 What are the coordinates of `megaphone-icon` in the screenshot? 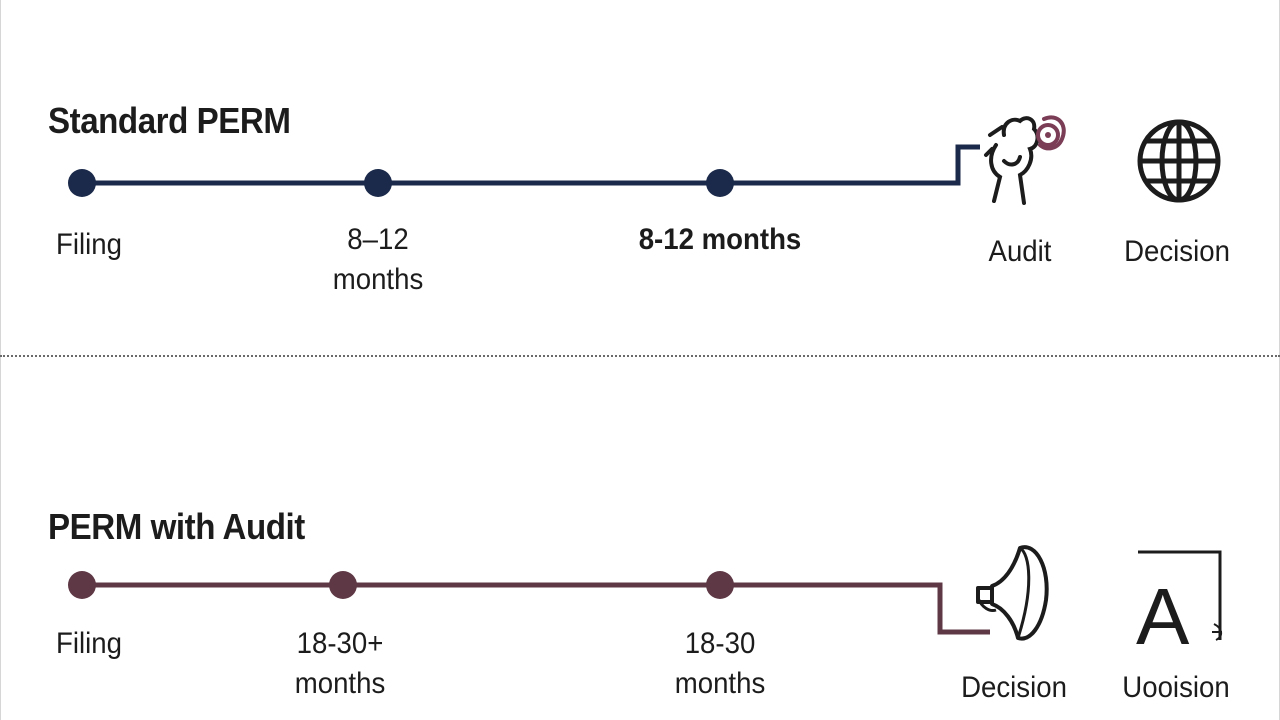 It's located at (1012, 593).